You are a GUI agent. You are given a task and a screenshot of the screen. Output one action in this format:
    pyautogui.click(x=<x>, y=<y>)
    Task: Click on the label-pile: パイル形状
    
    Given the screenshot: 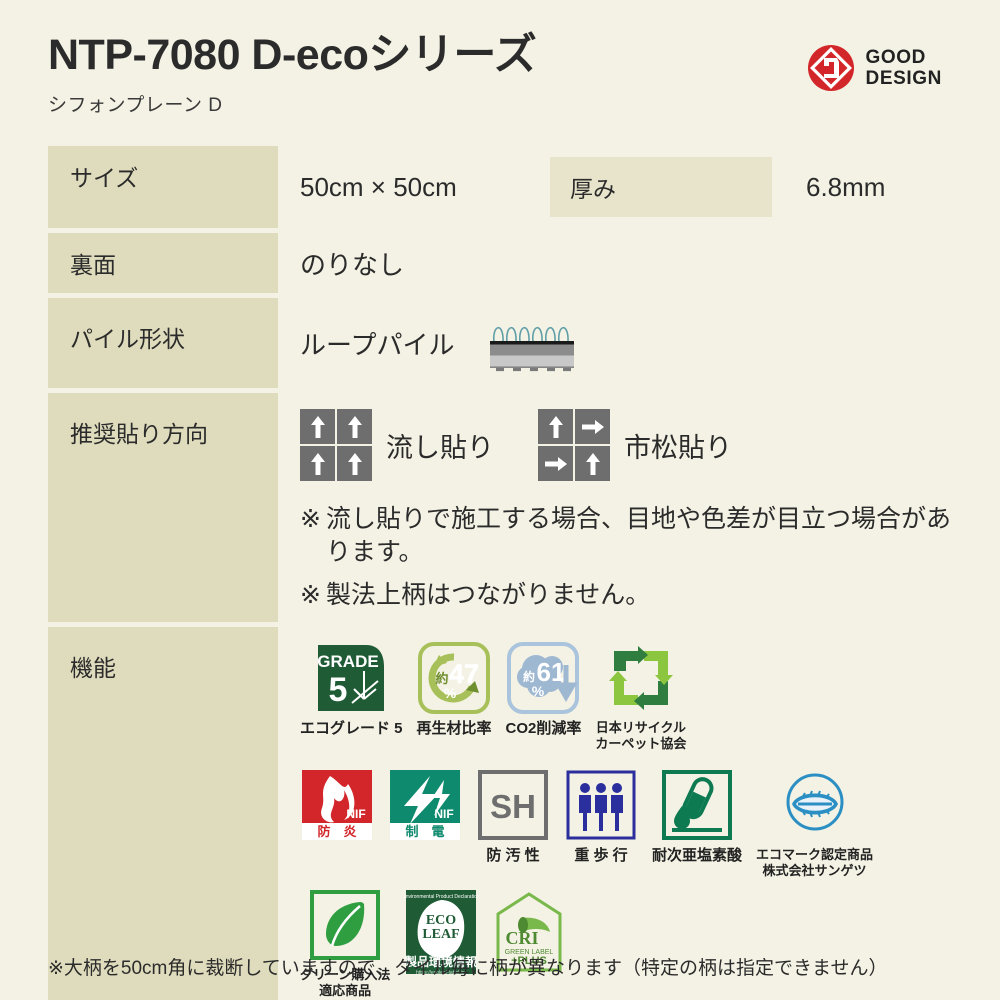 What is the action you would take?
    pyautogui.click(x=163, y=343)
    